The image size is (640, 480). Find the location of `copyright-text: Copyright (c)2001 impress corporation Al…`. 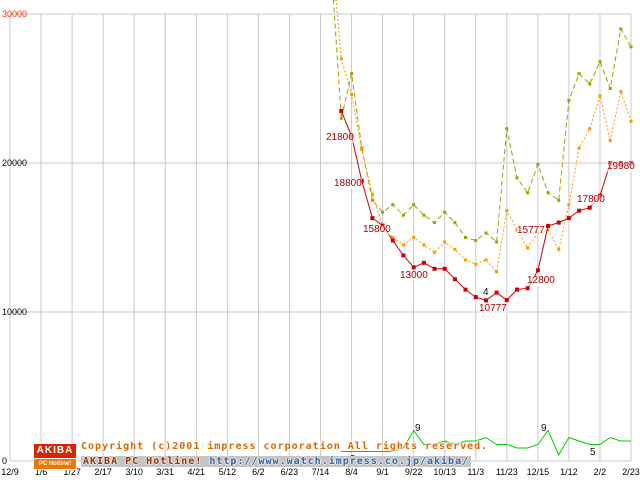

copyright-text: Copyright (c)2001 impress corporation Al… is located at coordinates (285, 446).